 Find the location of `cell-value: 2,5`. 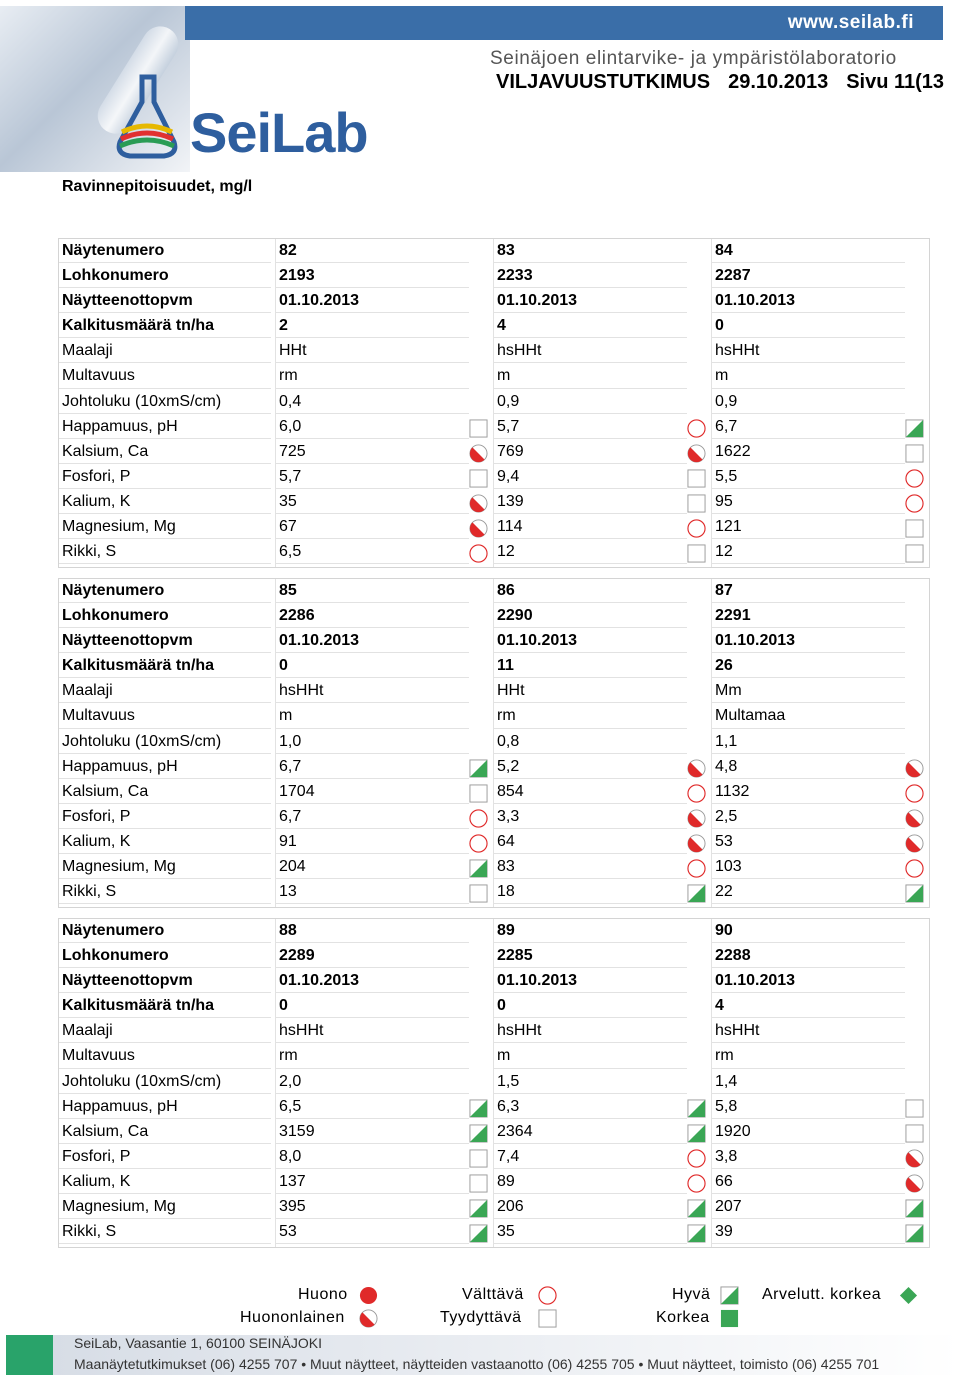

cell-value: 2,5 is located at coordinates (726, 816).